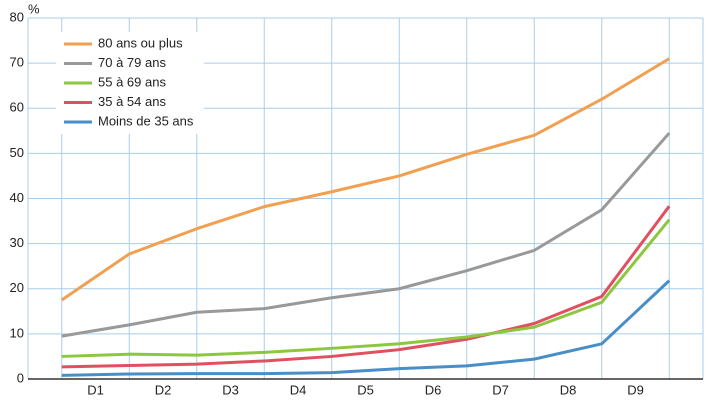  Describe the element at coordinates (163, 389) in the screenshot. I see `x-tick-label: D2` at that location.